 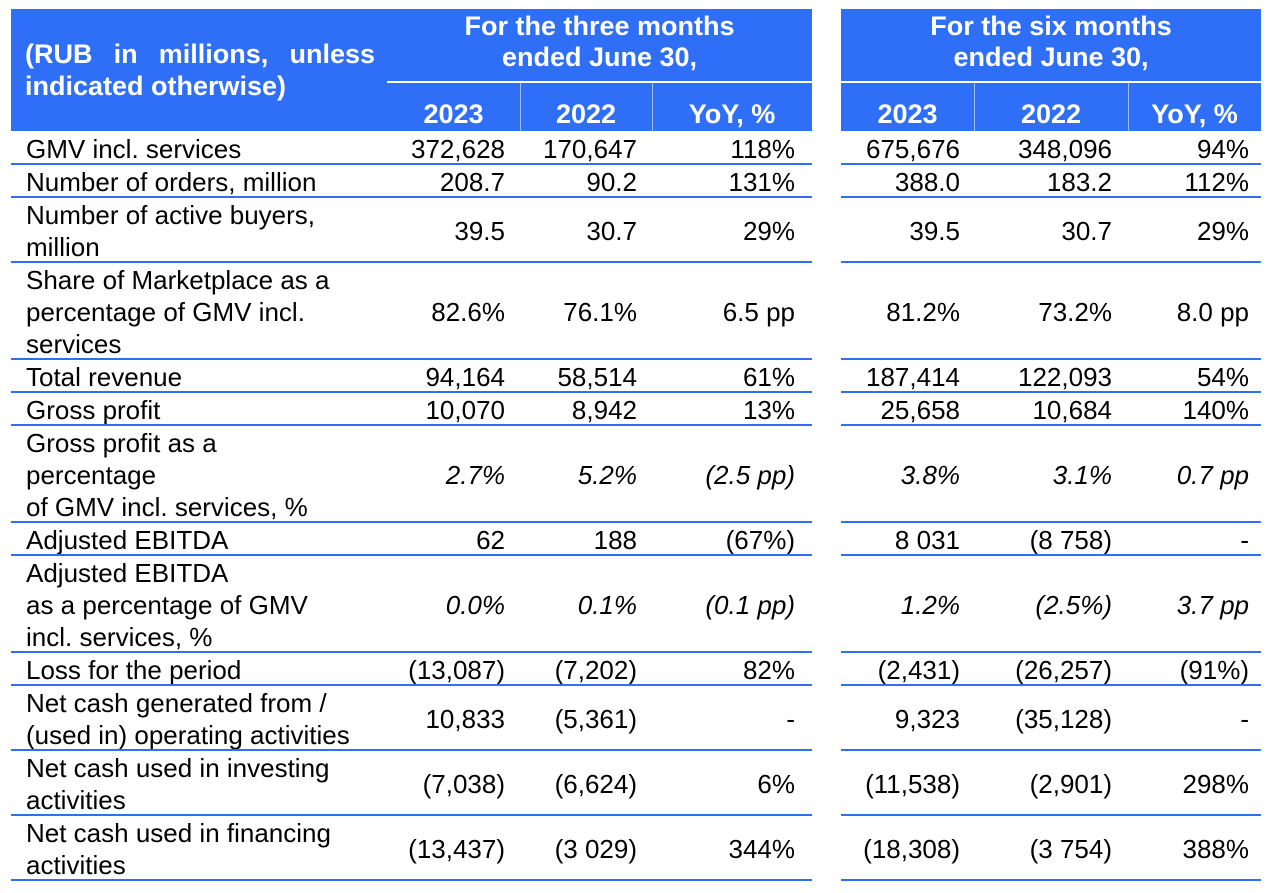 I want to click on row-value: (67%), so click(x=760, y=540).